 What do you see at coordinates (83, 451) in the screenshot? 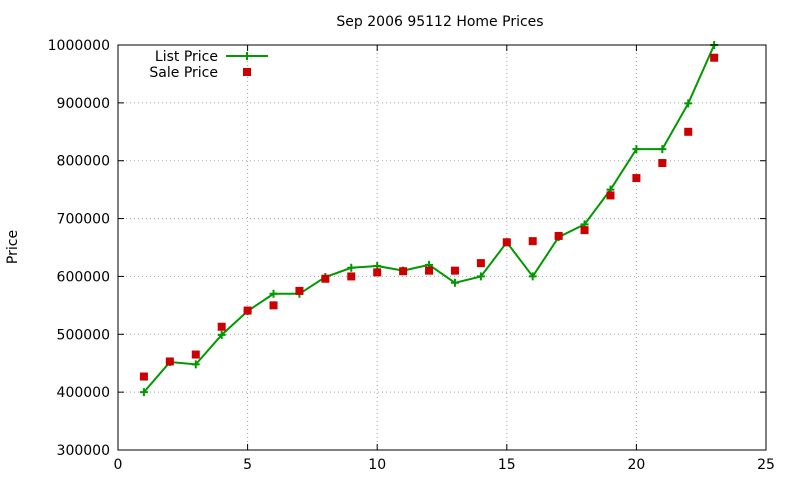
I see `y-tick-label: 300000` at bounding box center [83, 451].